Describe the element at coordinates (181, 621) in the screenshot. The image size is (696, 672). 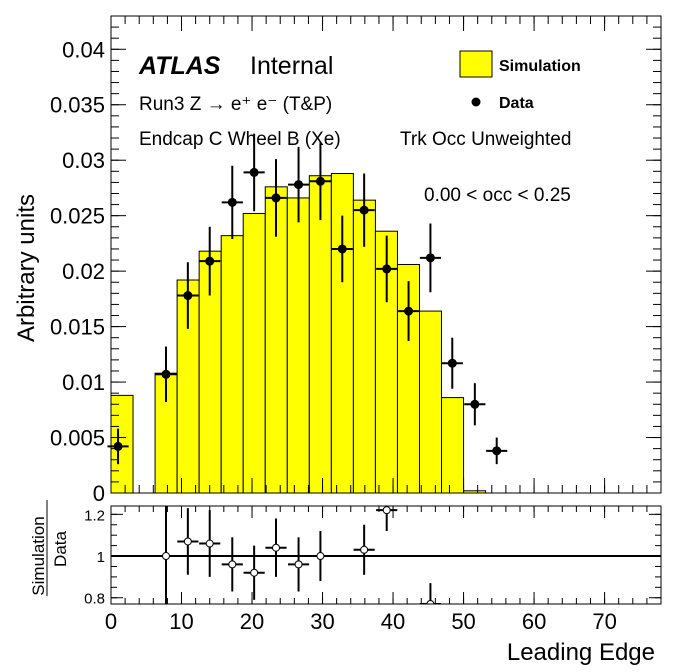
I see `x-tick-label: 10` at that location.